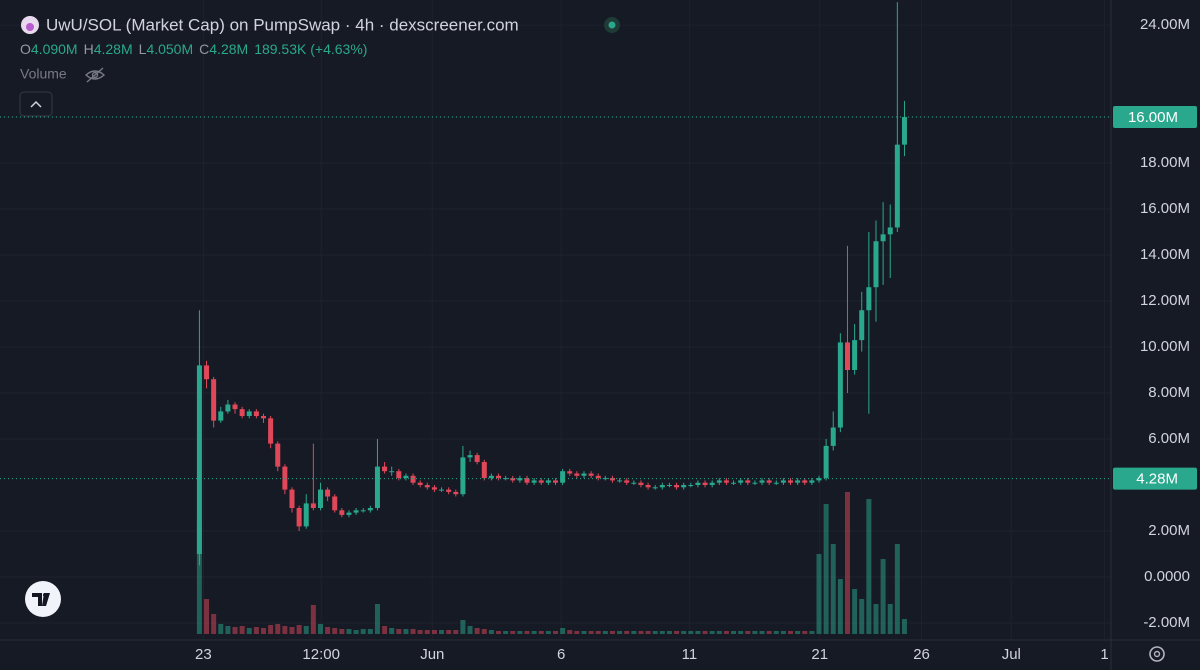 The height and width of the screenshot is (670, 1200). I want to click on settings-icon, so click(1157, 654).